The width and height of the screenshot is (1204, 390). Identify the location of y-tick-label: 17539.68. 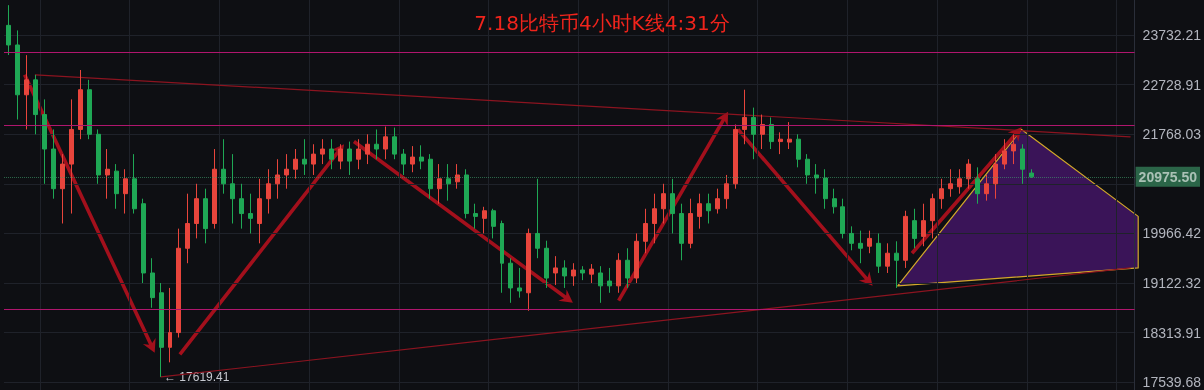
(1172, 382).